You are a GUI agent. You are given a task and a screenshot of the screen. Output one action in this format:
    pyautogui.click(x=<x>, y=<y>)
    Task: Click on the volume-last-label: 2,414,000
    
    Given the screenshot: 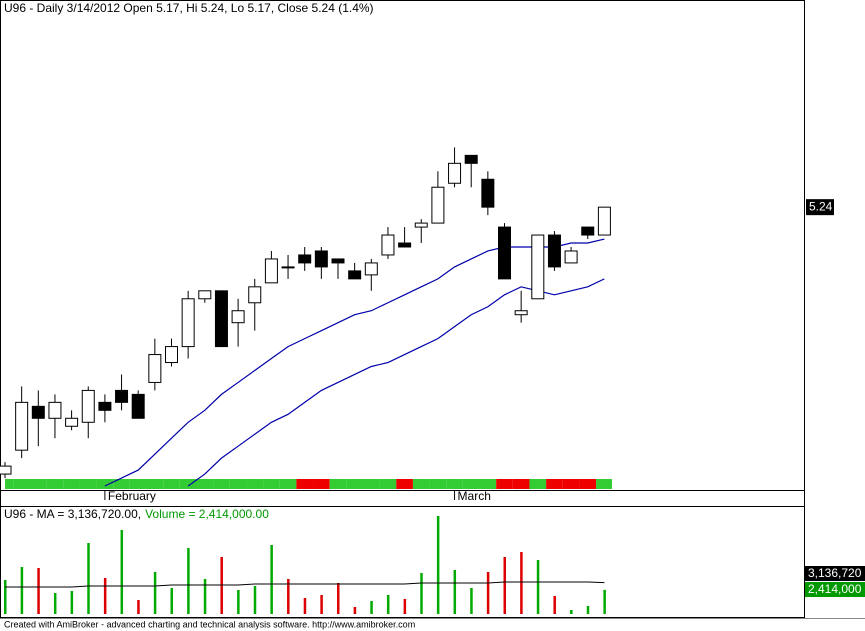 What is the action you would take?
    pyautogui.click(x=835, y=589)
    